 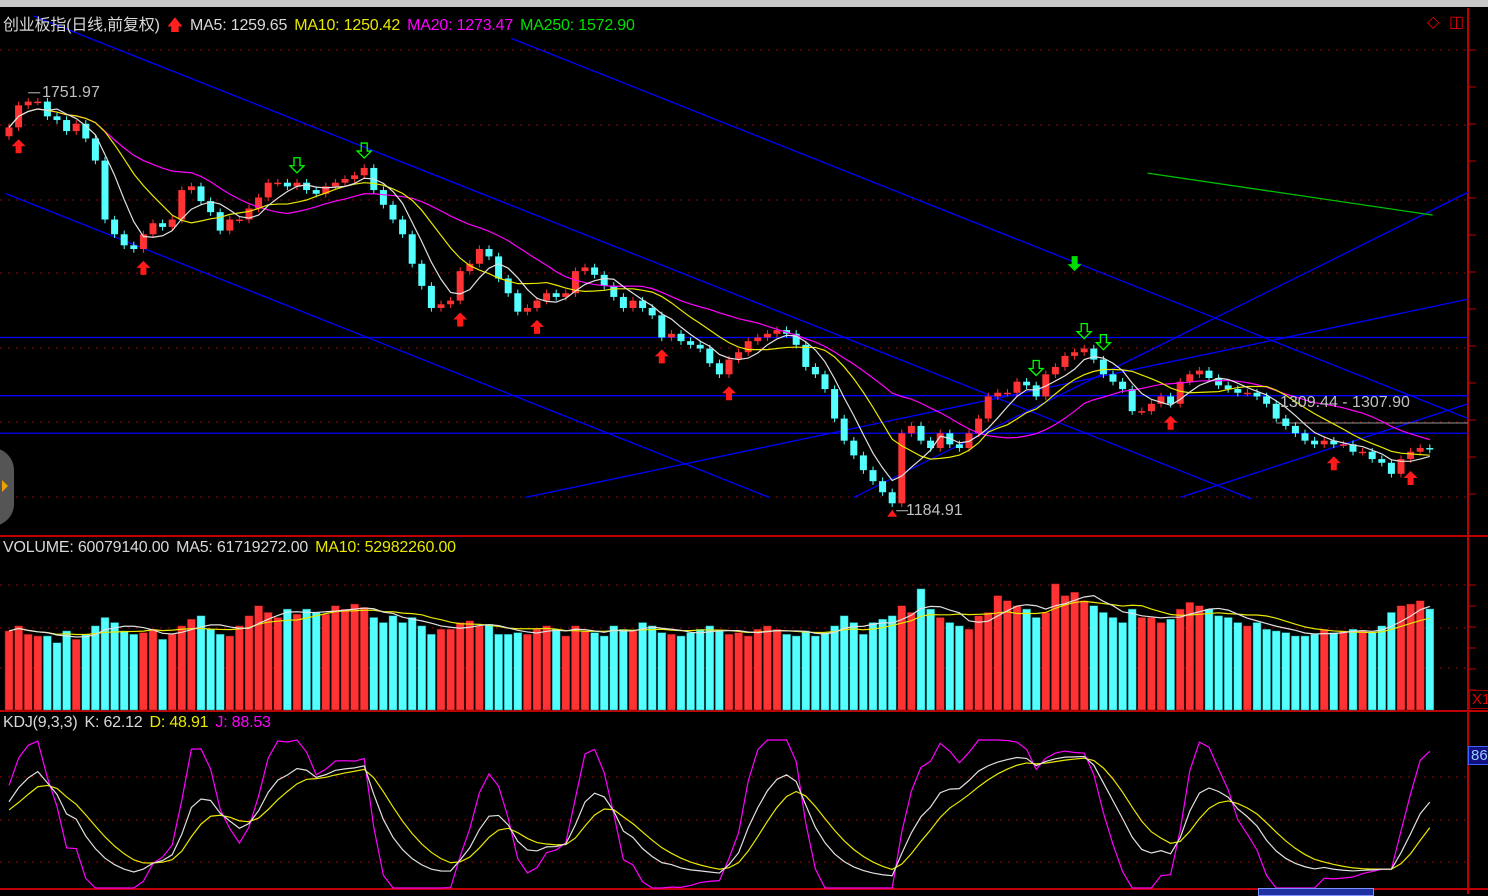 What do you see at coordinates (1457, 22) in the screenshot?
I see `window-split-icon: ◫` at bounding box center [1457, 22].